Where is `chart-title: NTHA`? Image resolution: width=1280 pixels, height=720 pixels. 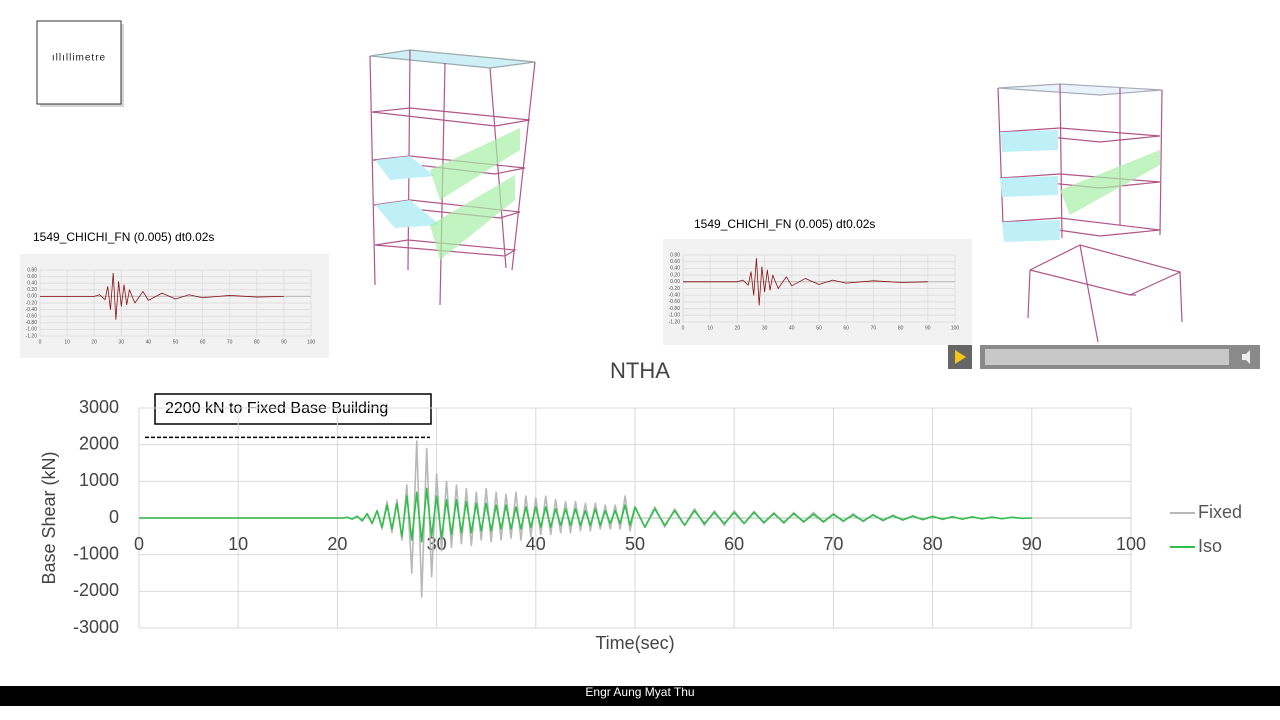
chart-title: NTHA is located at coordinates (640, 370).